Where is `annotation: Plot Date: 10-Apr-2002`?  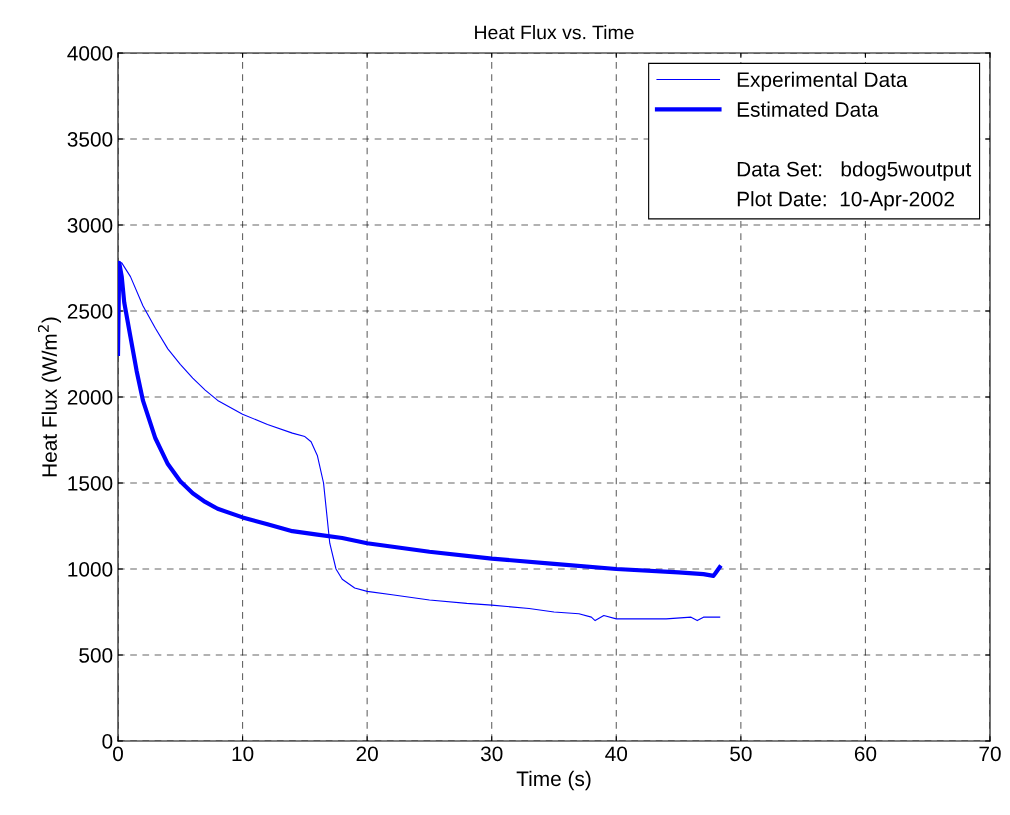
annotation: Plot Date: 10-Apr-2002 is located at coordinates (845, 201).